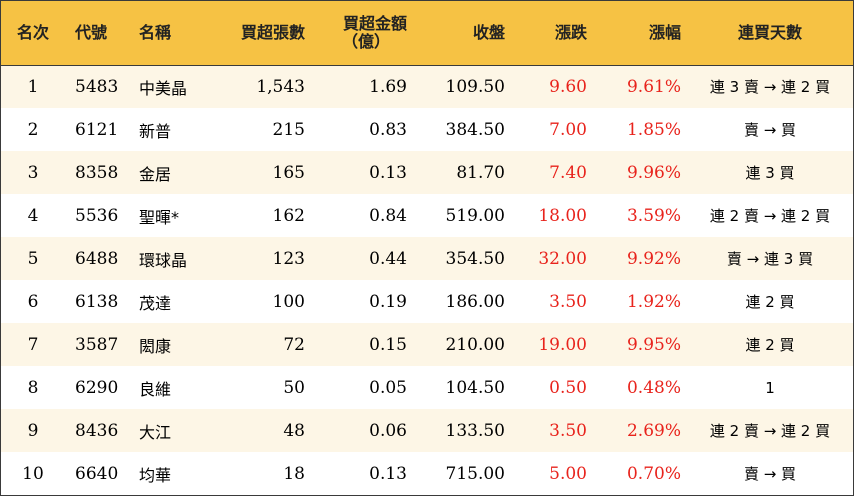 The image size is (854, 496). I want to click on change-pct-cell: 0.48%, so click(653, 387).